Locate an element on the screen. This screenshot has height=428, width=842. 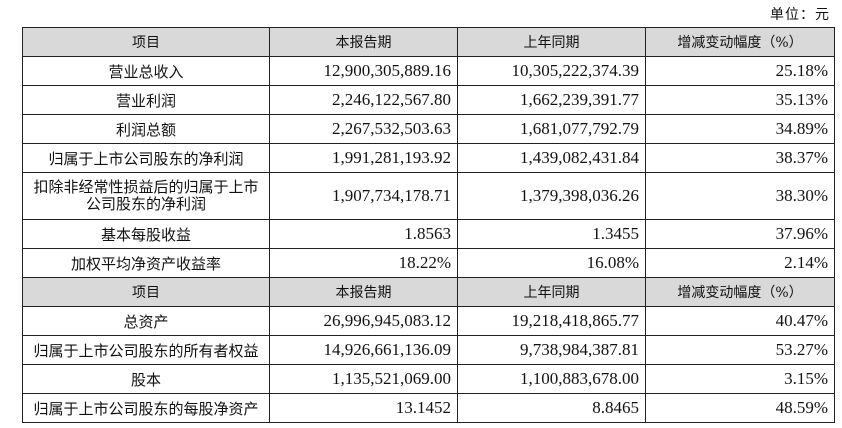
table-row: 加权平均净资产收益率 18.22% 16.08% 2.14% is located at coordinates (428, 263).